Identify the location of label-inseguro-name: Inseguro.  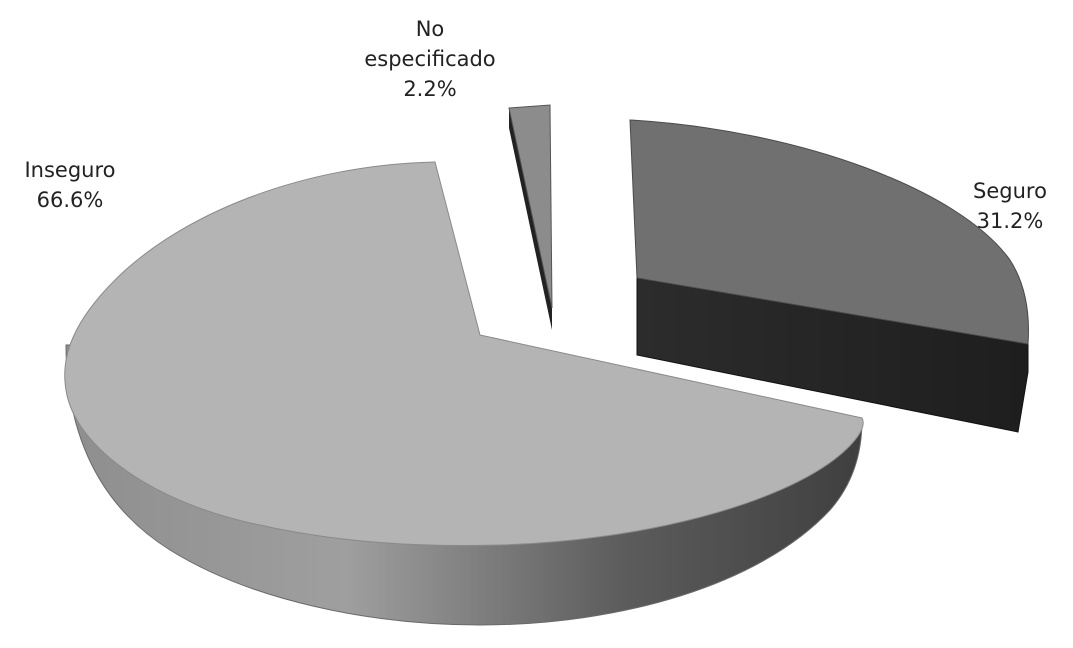
(70, 170).